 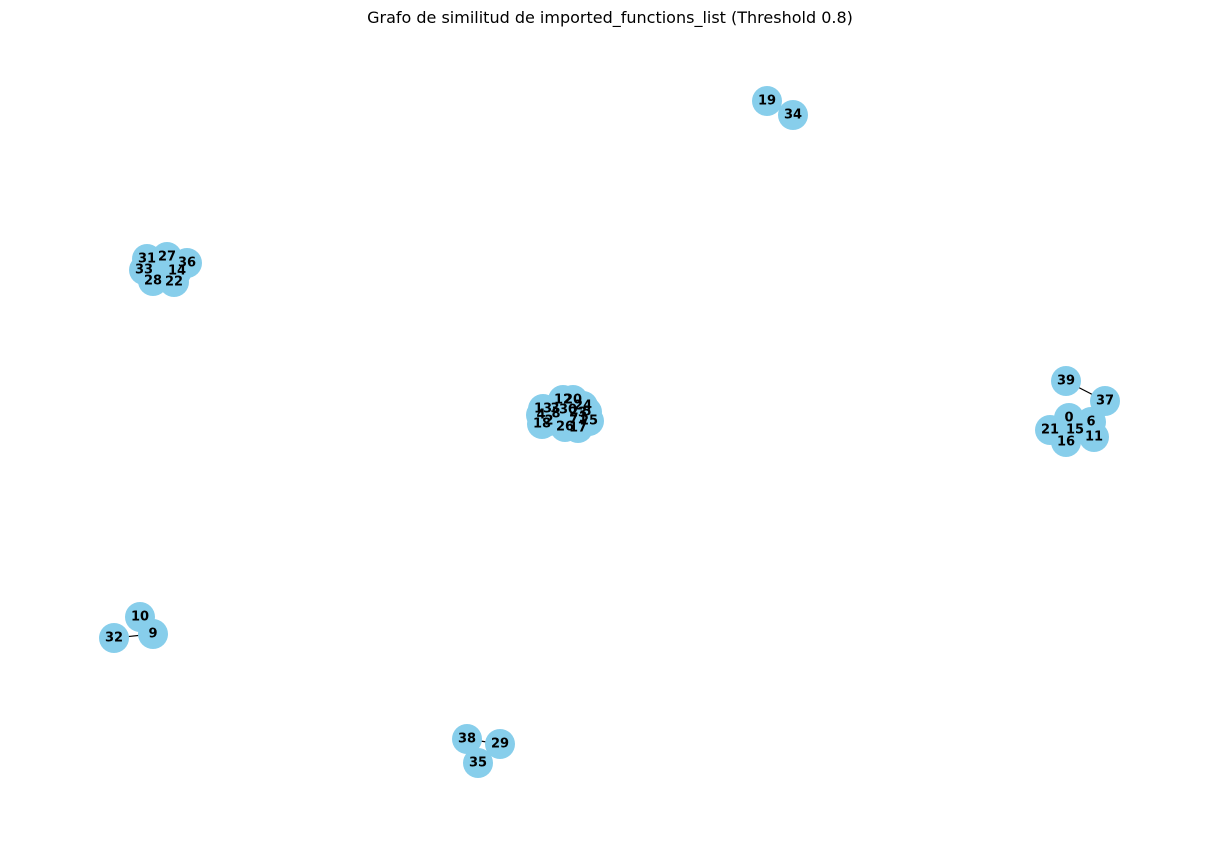 What do you see at coordinates (565, 427) in the screenshot?
I see `node-label-26: 26` at bounding box center [565, 427].